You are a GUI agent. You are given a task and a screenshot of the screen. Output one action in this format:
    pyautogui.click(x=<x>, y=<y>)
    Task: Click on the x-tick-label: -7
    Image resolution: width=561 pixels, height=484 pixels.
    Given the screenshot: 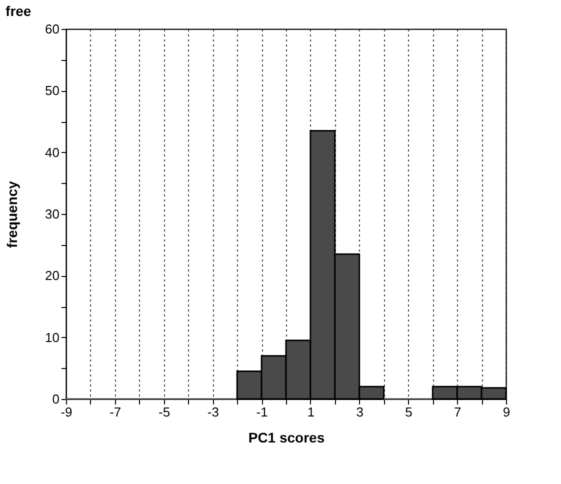 What is the action you would take?
    pyautogui.click(x=116, y=412)
    